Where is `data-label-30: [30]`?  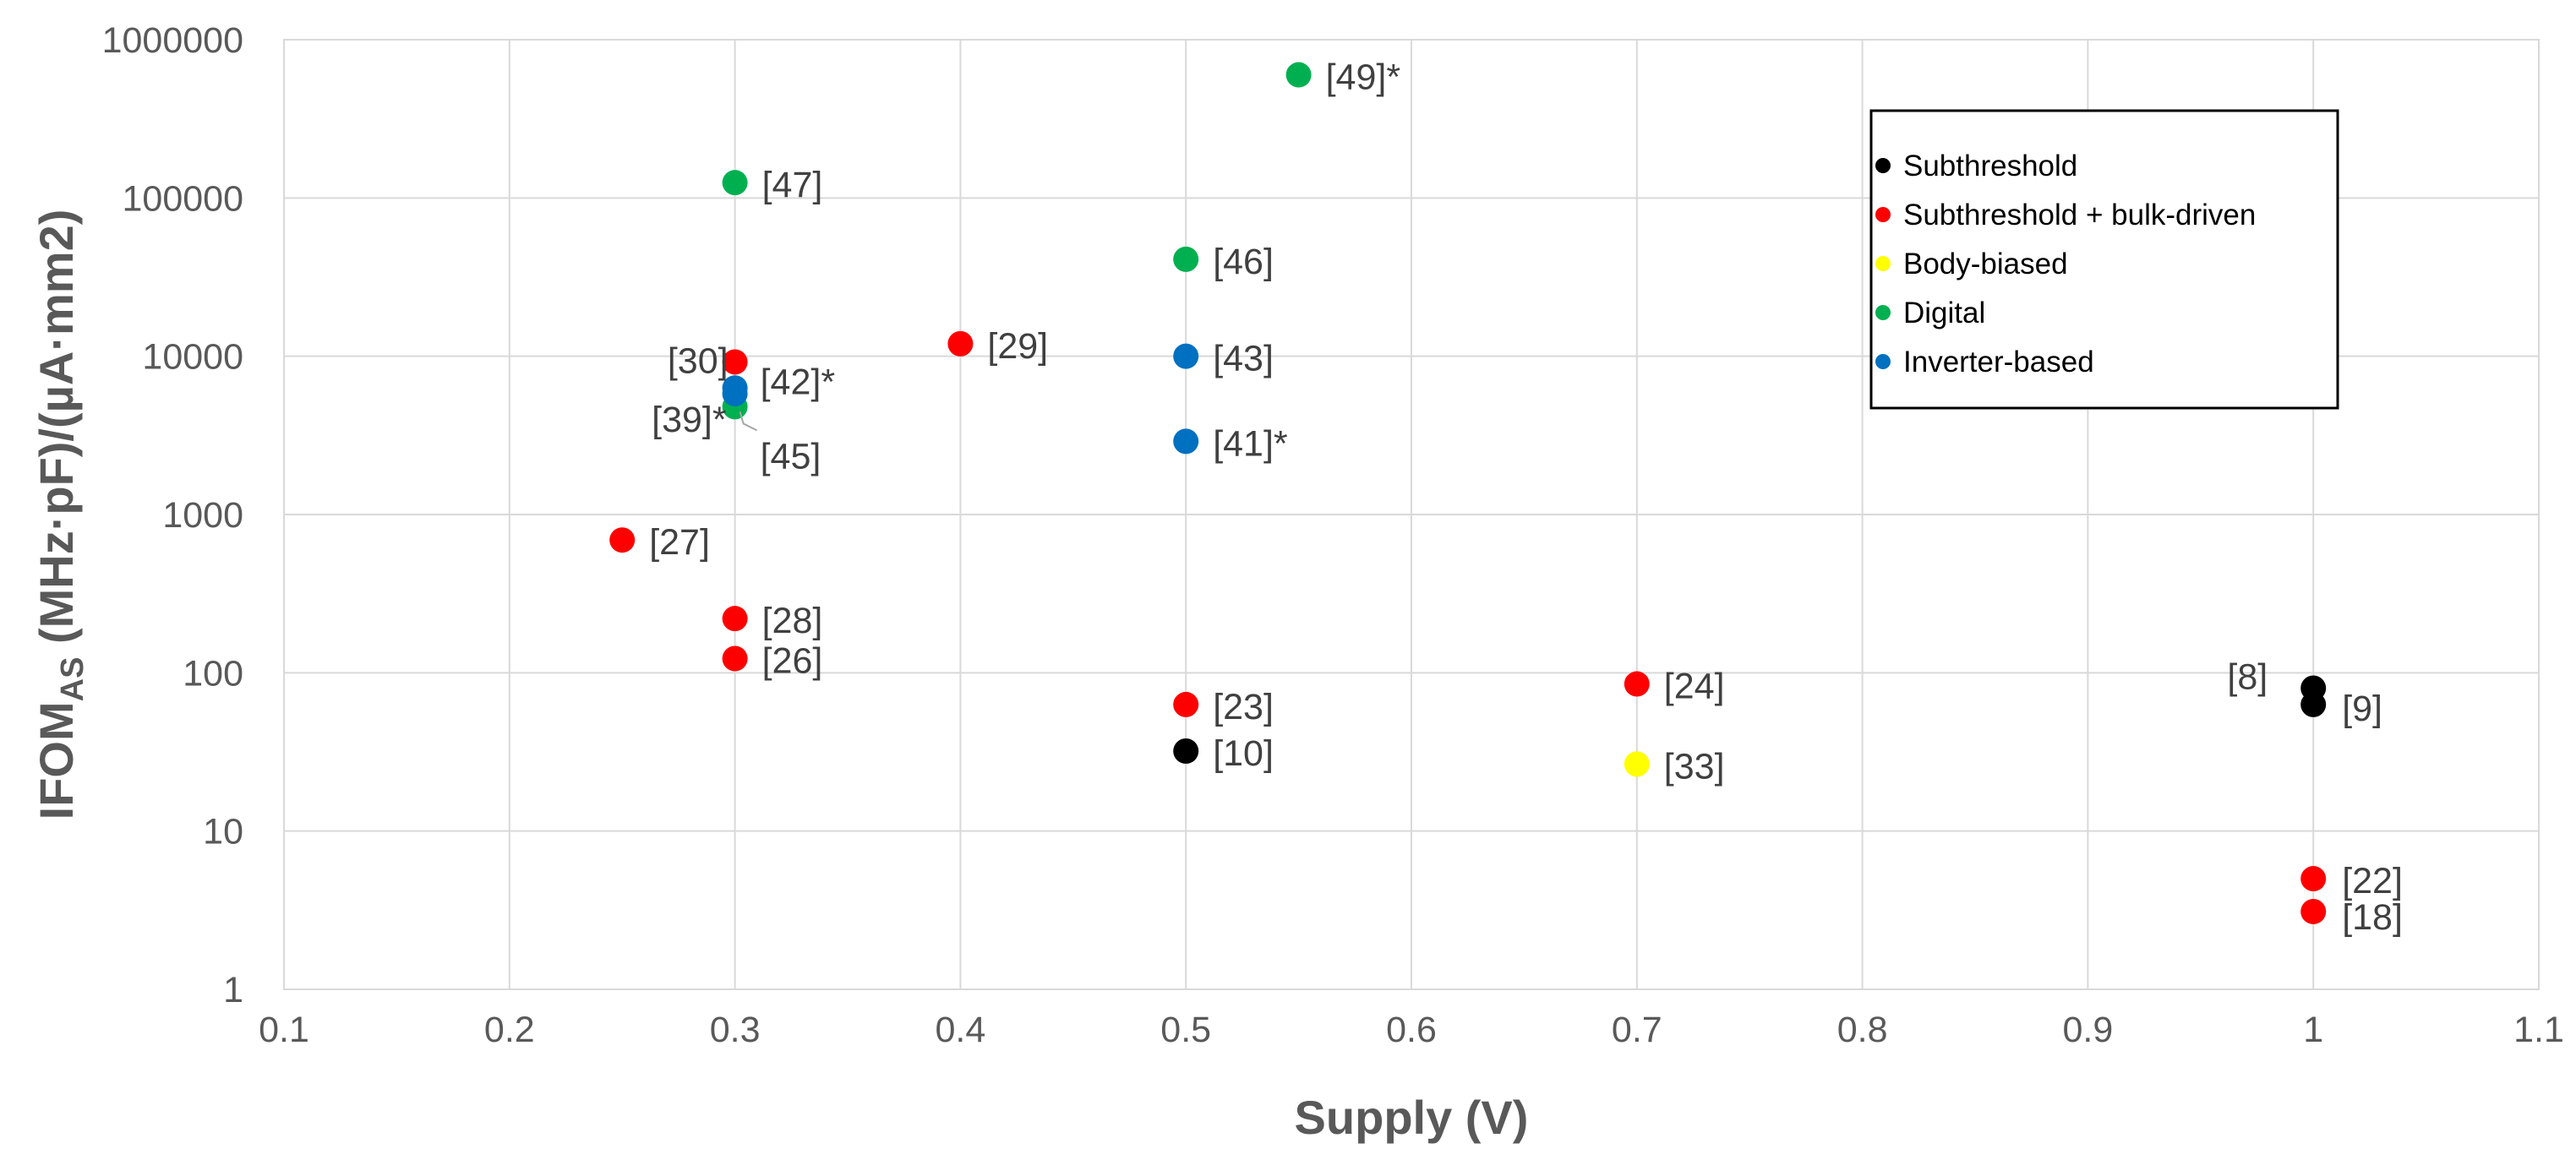 data-label-30: [30] is located at coordinates (698, 360).